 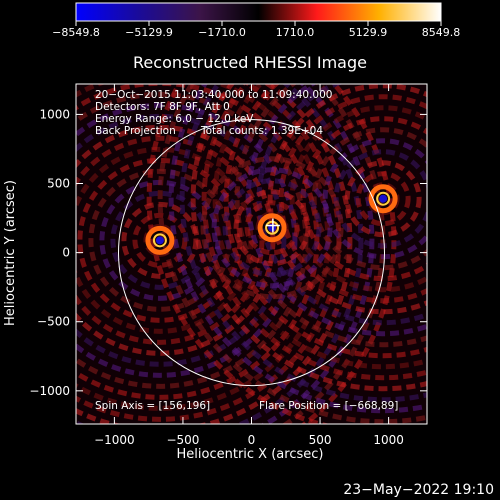 I want to click on colorbar-tick-label: 1710.0, so click(x=295, y=32).